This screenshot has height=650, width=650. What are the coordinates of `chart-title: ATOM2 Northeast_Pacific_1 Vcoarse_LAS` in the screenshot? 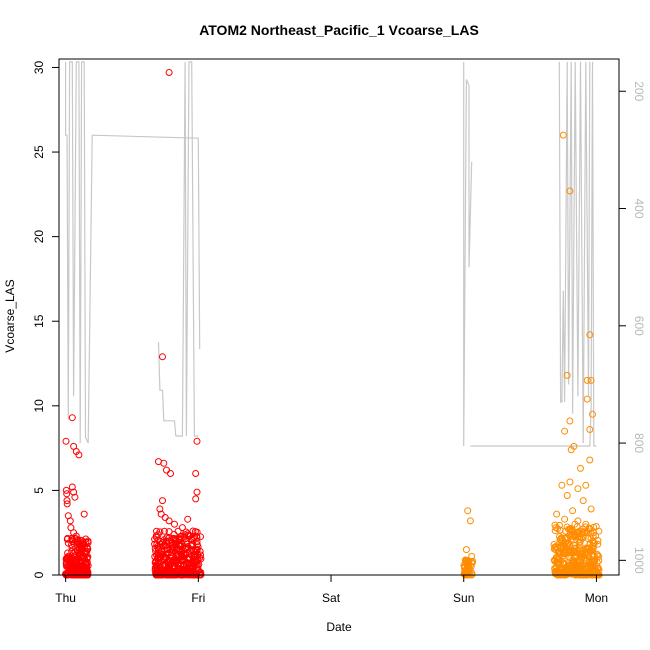 It's located at (339, 30).